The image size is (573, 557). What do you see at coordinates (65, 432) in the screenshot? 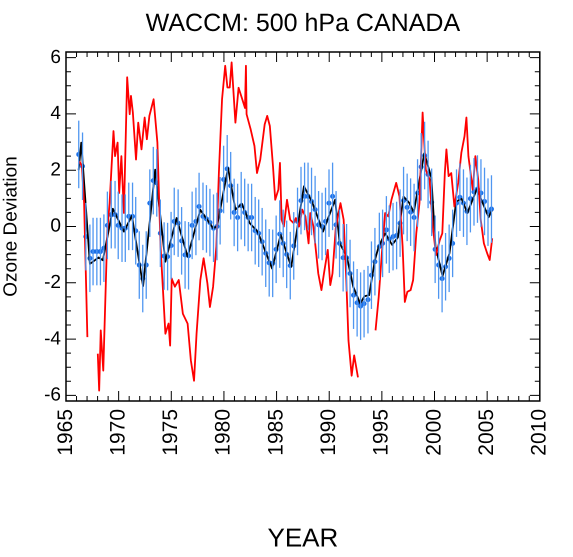
I see `x-tick-label: 1965` at bounding box center [65, 432].